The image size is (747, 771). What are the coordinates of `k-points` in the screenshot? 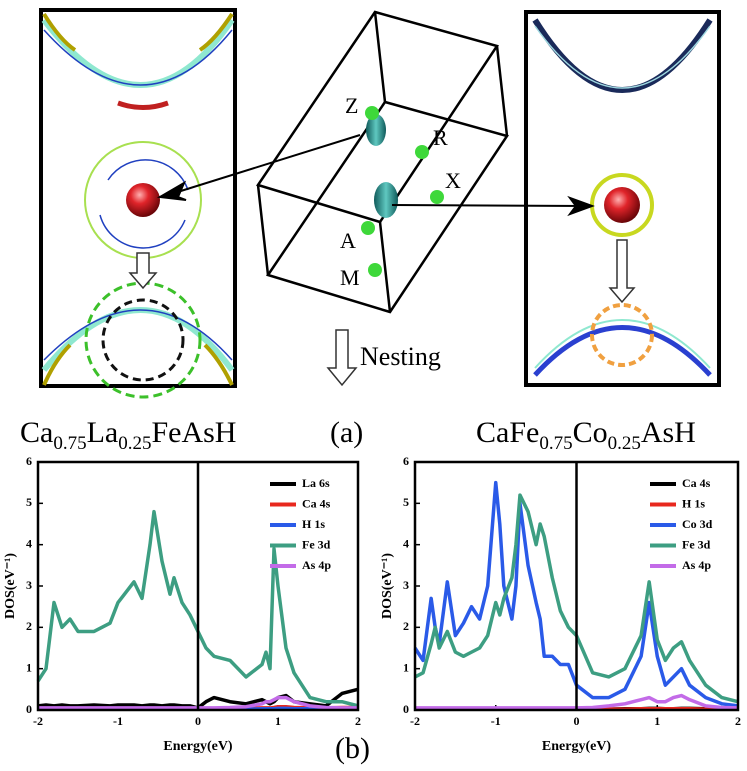 It's located at (402, 191).